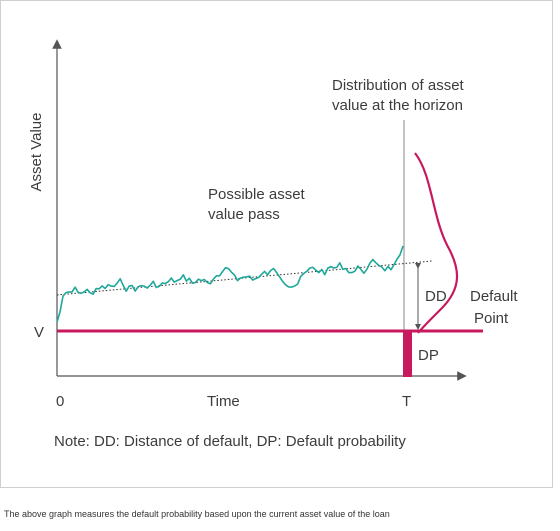  I want to click on default-point-label-line2: Point, so click(491, 318).